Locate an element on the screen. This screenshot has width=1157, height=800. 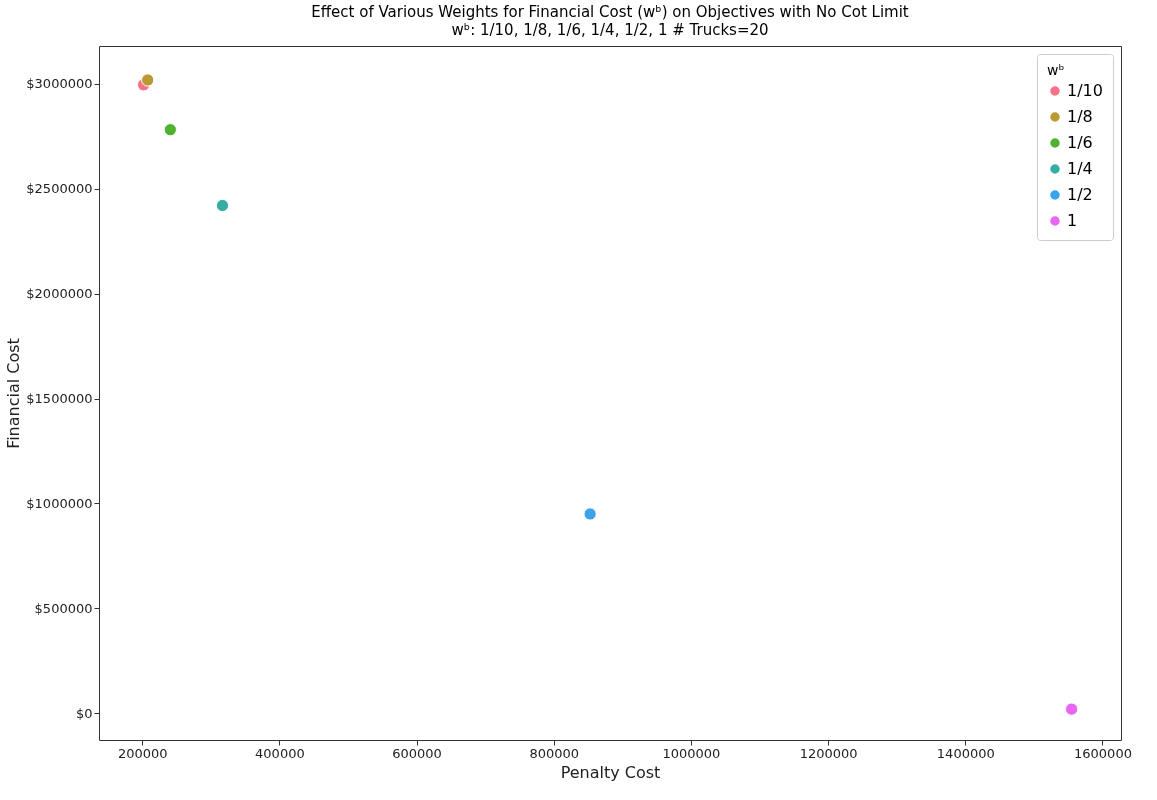
legend-label: 1 is located at coordinates (1072, 220).